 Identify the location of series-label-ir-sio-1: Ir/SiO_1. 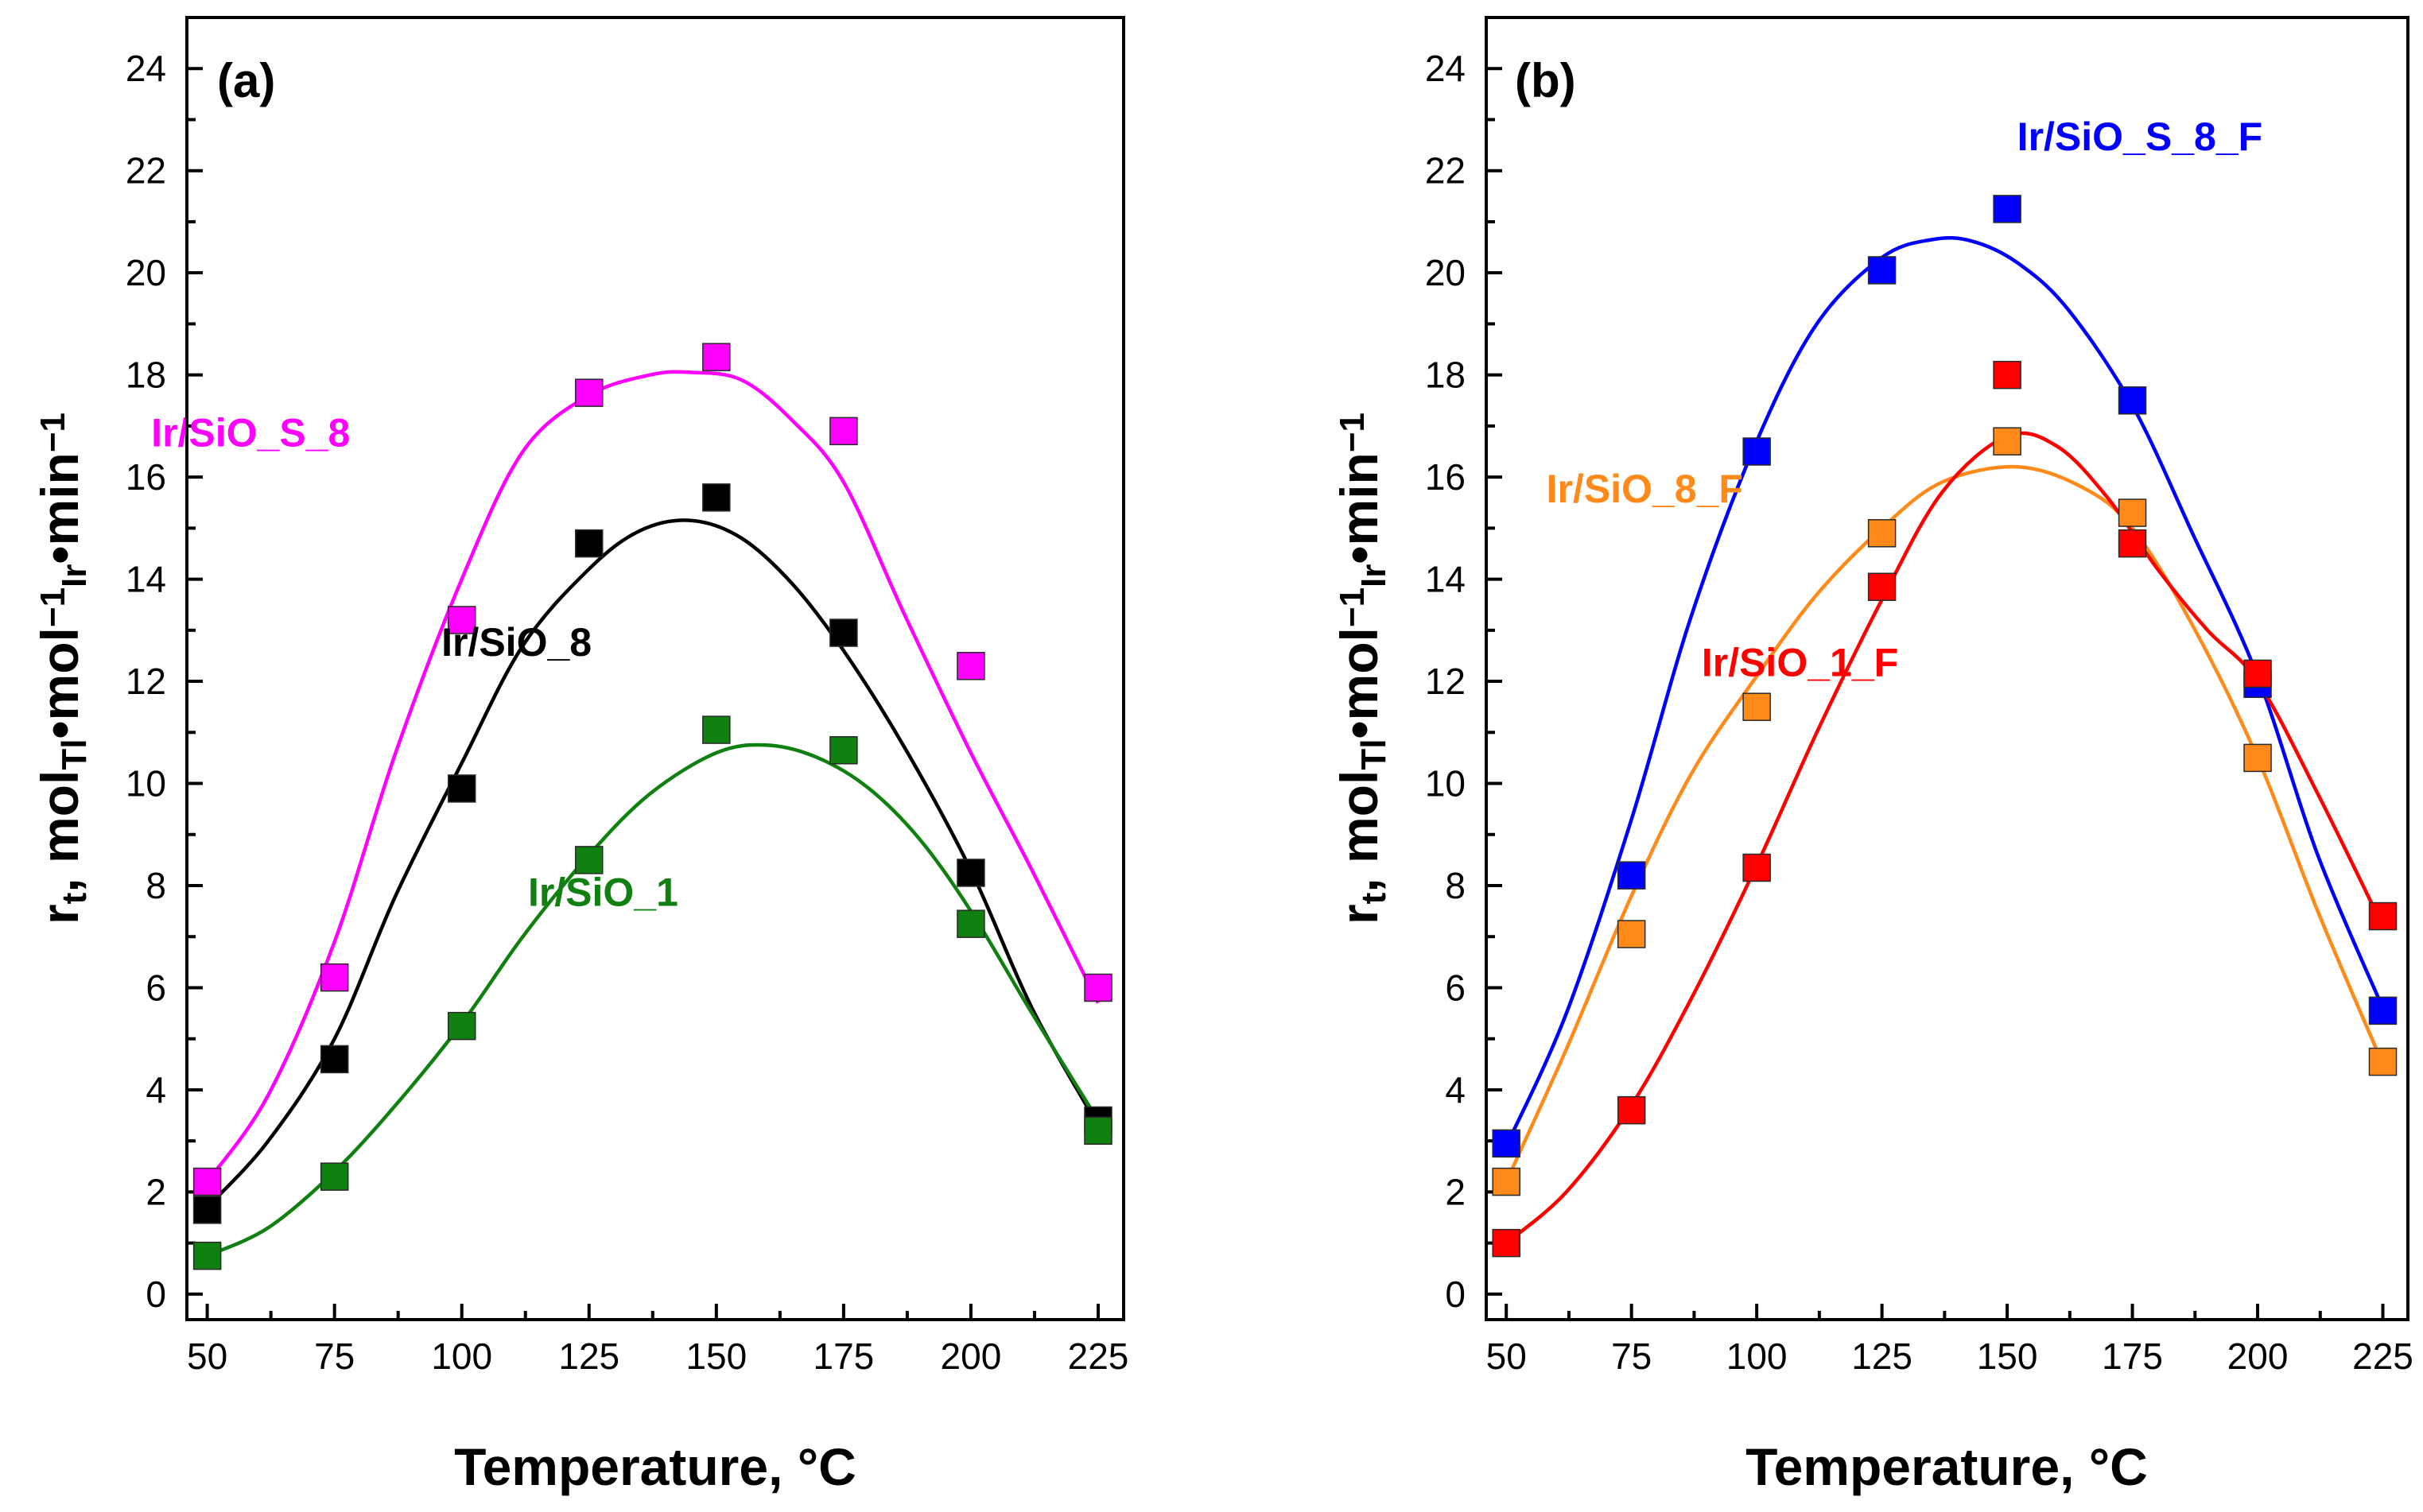
(603, 892).